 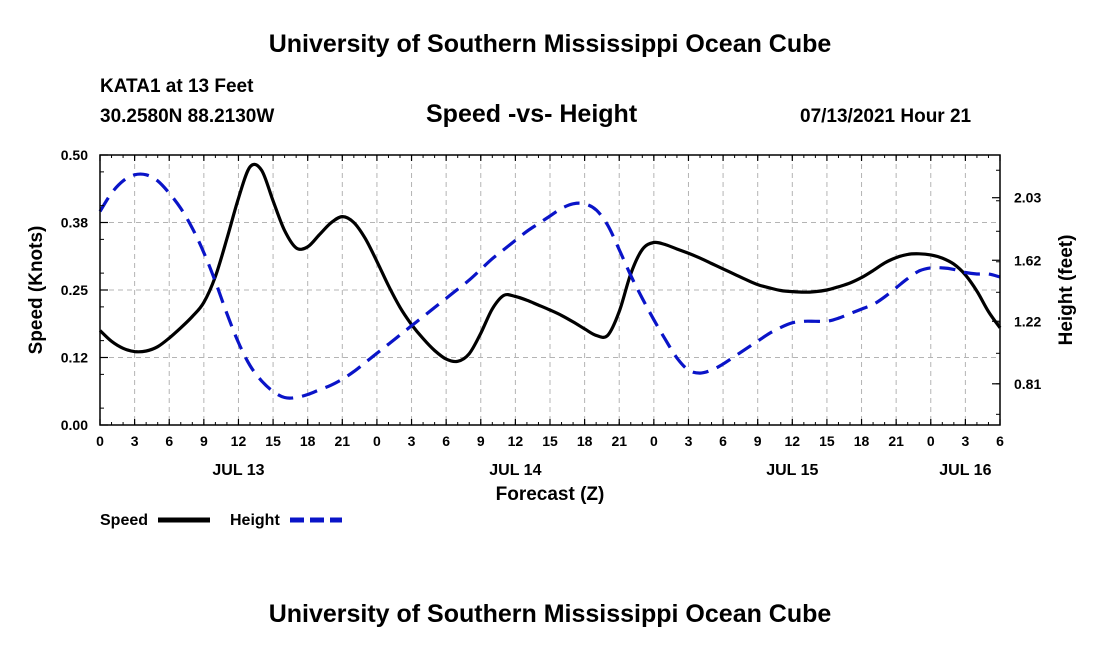 I want to click on legend-label-speed: Speed, so click(x=124, y=520).